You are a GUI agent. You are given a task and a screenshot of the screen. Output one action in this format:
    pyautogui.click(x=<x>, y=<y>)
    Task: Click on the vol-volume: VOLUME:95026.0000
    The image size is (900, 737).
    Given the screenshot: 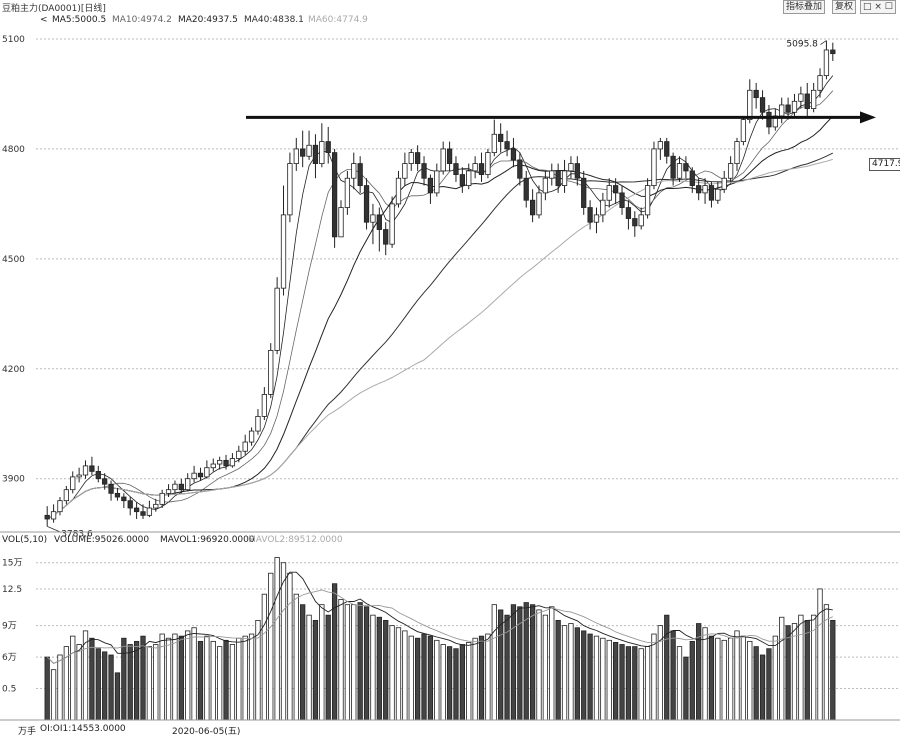 What is the action you would take?
    pyautogui.click(x=102, y=540)
    